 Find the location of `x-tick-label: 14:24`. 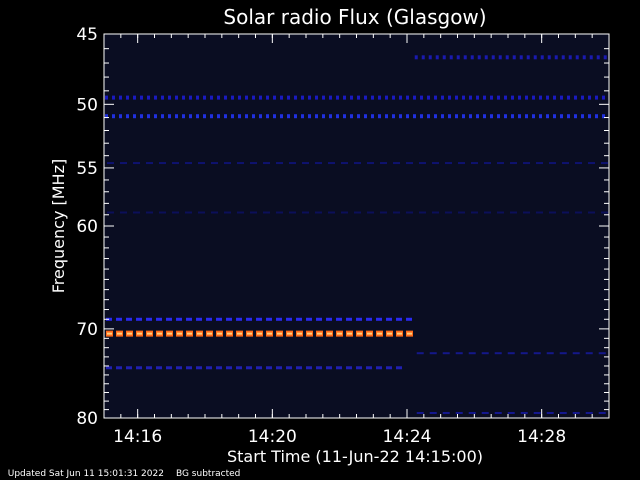

x-tick-label: 14:24 is located at coordinates (407, 437).